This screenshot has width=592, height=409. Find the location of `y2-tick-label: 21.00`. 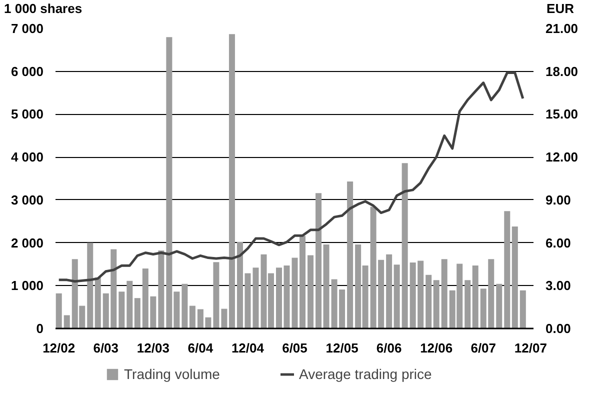

y2-tick-label: 21.00 is located at coordinates (562, 28).